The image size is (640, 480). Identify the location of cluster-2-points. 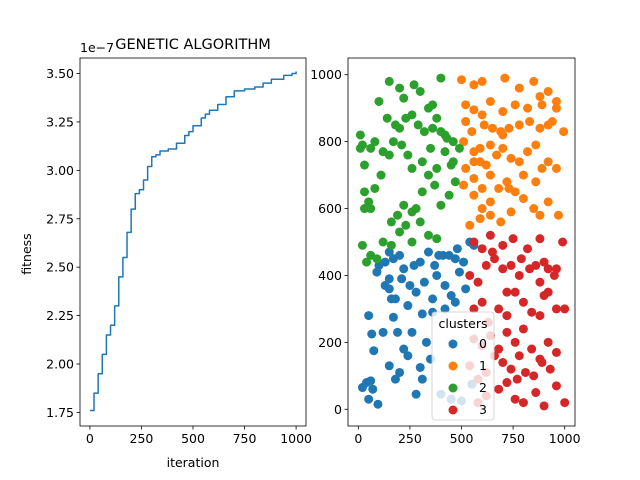
(409, 170).